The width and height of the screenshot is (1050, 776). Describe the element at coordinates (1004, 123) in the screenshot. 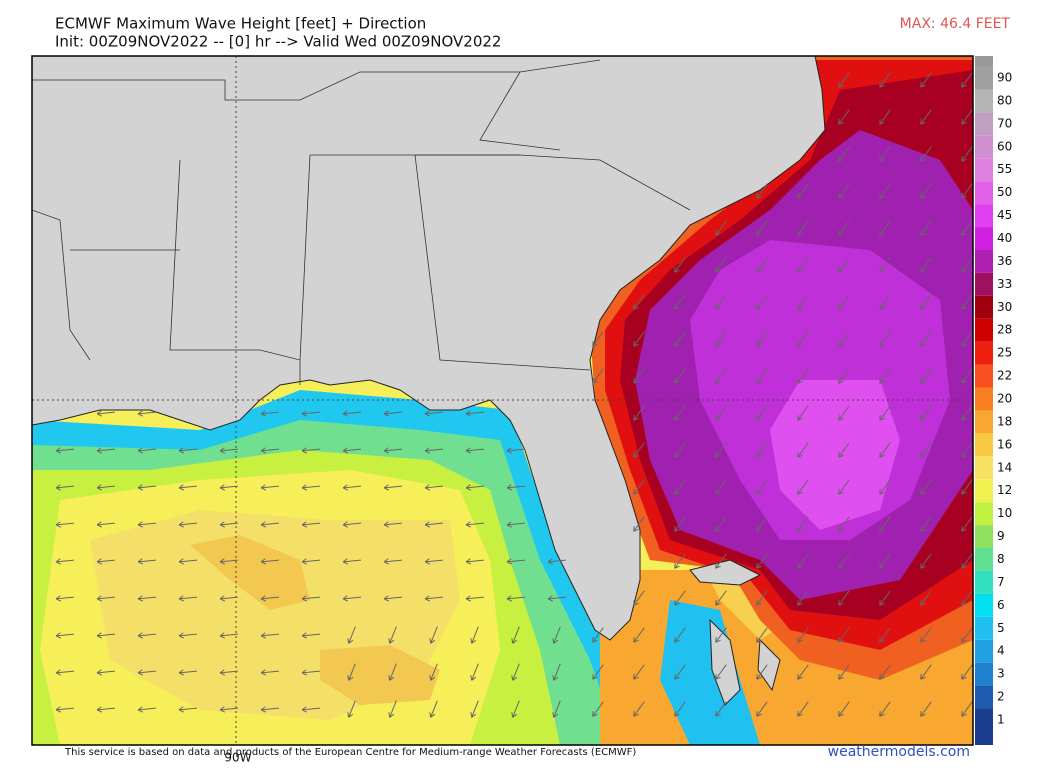

I see `colorbar-label: 70` at that location.